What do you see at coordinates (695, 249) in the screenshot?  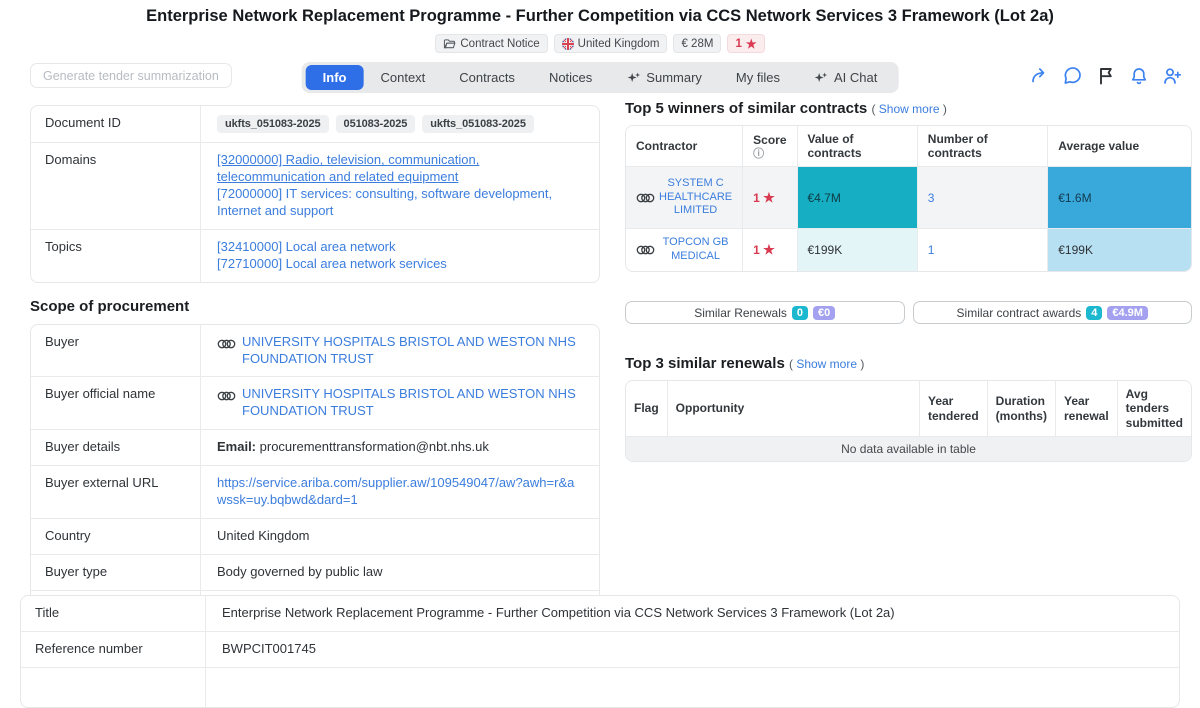 I see `contractor-link: TOPCON GB MEDICAL` at bounding box center [695, 249].